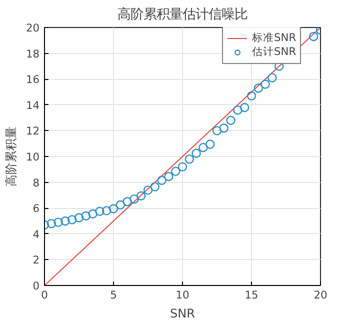  What do you see at coordinates (183, 295) in the screenshot?
I see `x-tick-label: 10` at bounding box center [183, 295].